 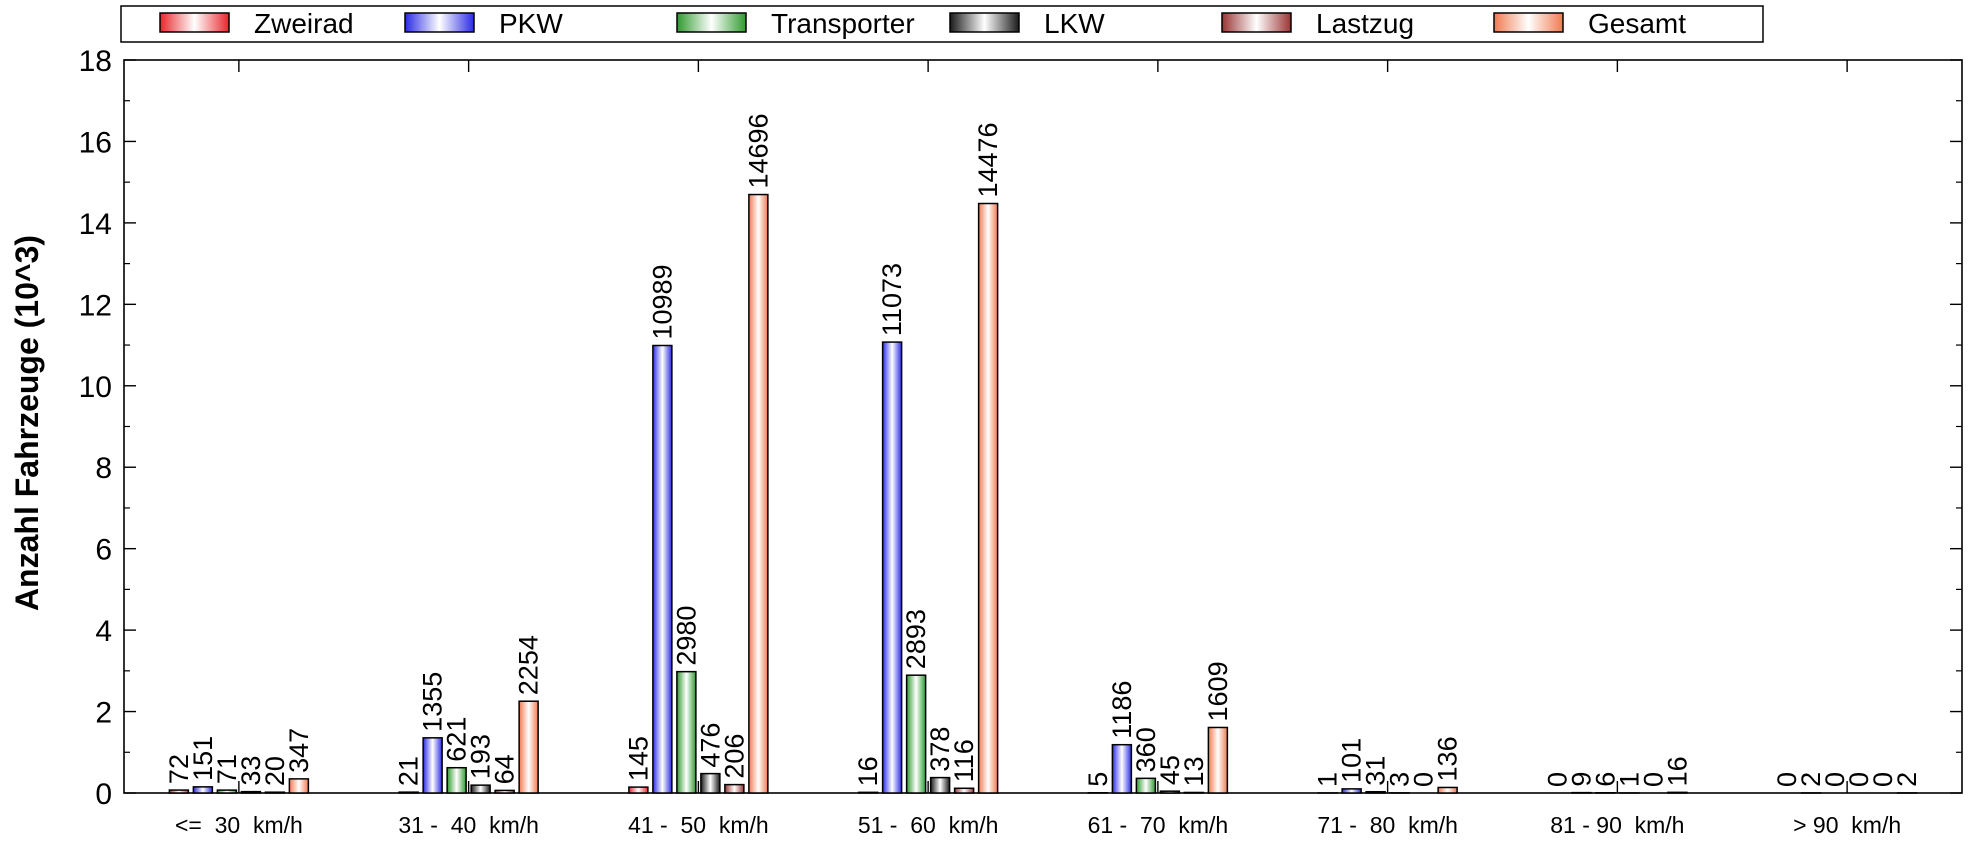 I want to click on data-label-transporter: 621, so click(x=457, y=739).